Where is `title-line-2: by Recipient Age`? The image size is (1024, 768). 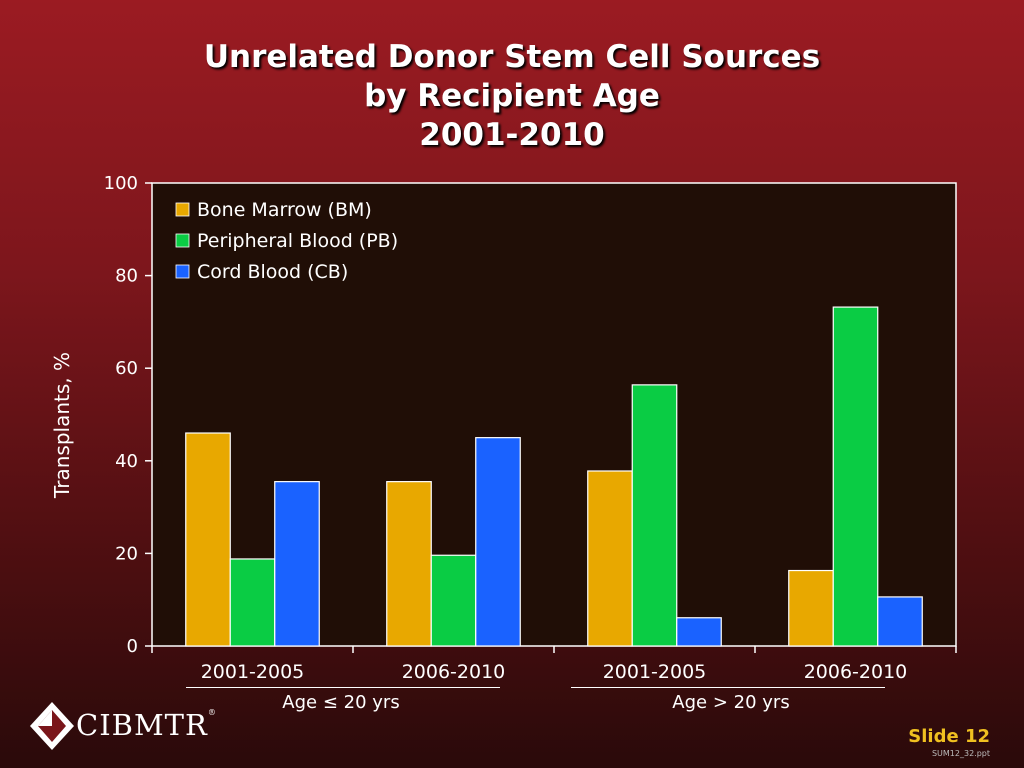 title-line-2: by Recipient Age is located at coordinates (512, 96).